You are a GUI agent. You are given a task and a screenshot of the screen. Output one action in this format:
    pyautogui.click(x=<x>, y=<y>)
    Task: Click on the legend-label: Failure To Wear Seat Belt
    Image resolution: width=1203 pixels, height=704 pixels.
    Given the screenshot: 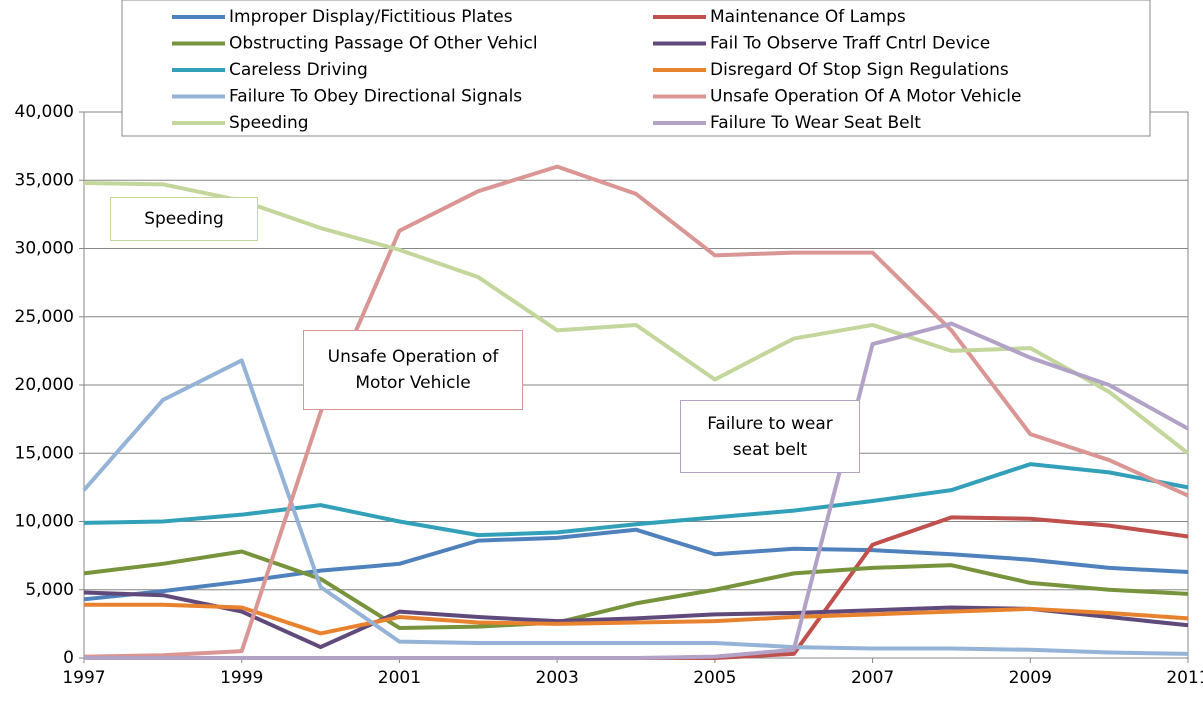 What is the action you would take?
    pyautogui.click(x=815, y=123)
    